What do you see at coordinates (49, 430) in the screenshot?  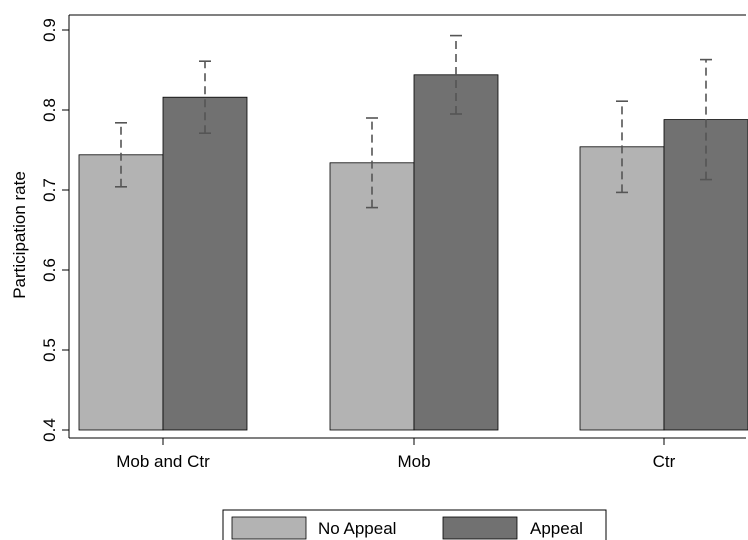 I see `y-tick-label: 0.4` at bounding box center [49, 430].